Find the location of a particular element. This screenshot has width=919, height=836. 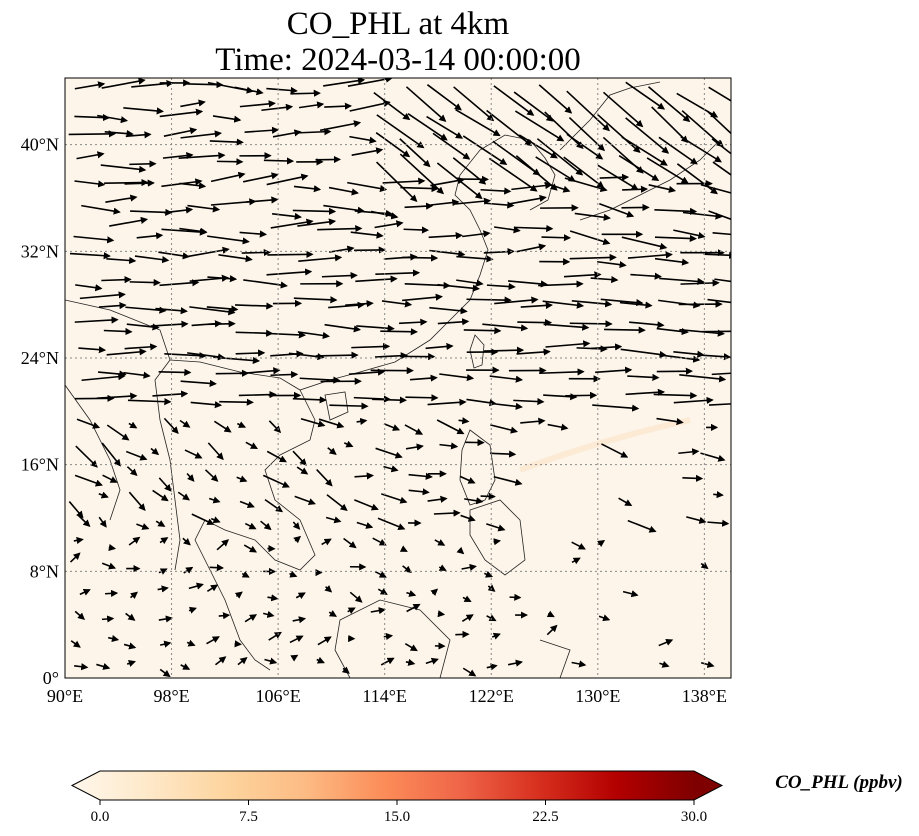

coast-korea is located at coordinates (610, 116).